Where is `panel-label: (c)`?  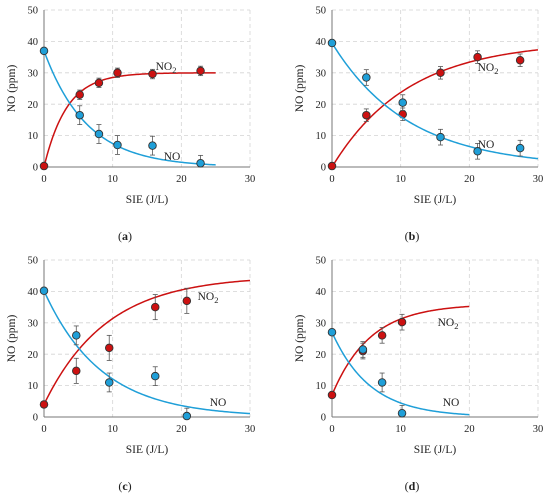
panel-label: (c) is located at coordinates (124, 486).